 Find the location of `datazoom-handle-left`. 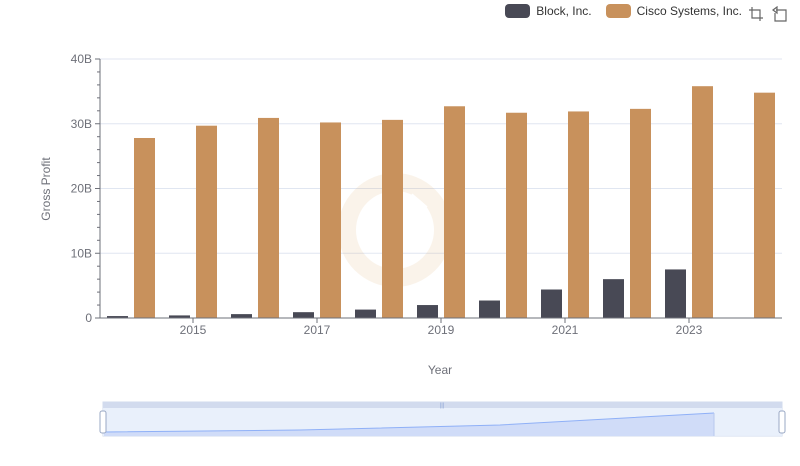

datazoom-handle-left is located at coordinates (103, 422).